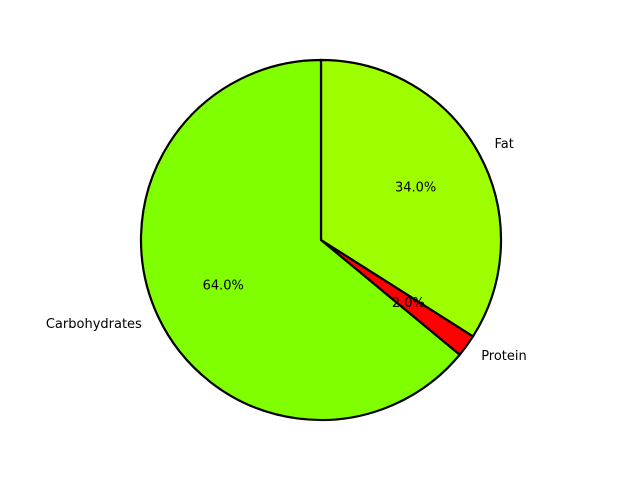 Image resolution: width=640 pixels, height=480 pixels. I want to click on slice-percent-fat: 34.0%, so click(415, 187).